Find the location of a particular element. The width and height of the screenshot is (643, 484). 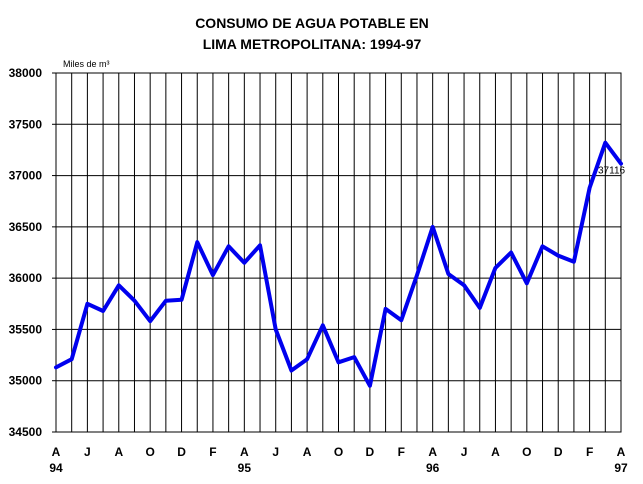

y-axis-unit-label: Miles de m³ is located at coordinates (86, 64).